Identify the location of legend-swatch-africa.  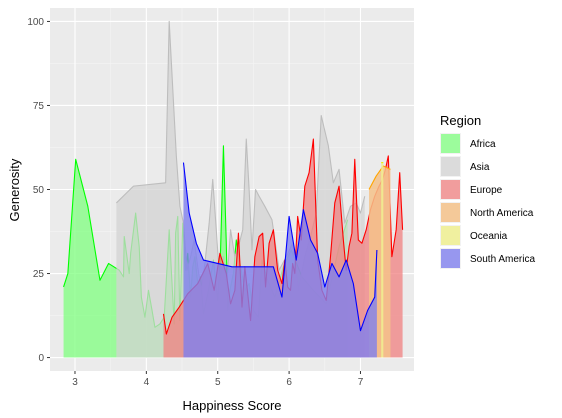
(450, 143).